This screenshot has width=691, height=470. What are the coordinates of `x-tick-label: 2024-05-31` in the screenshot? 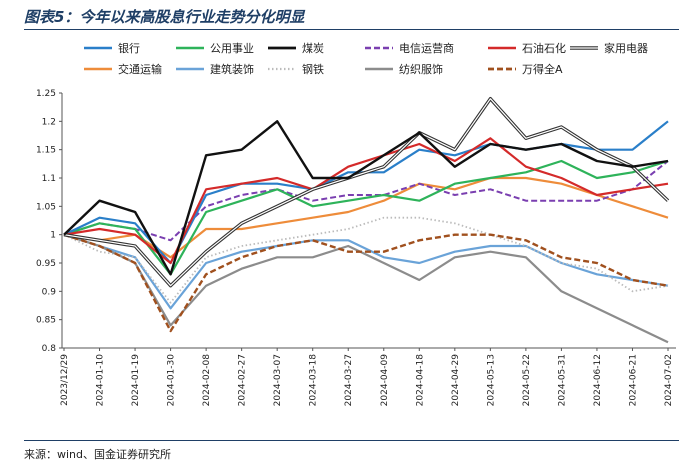 It's located at (562, 380).